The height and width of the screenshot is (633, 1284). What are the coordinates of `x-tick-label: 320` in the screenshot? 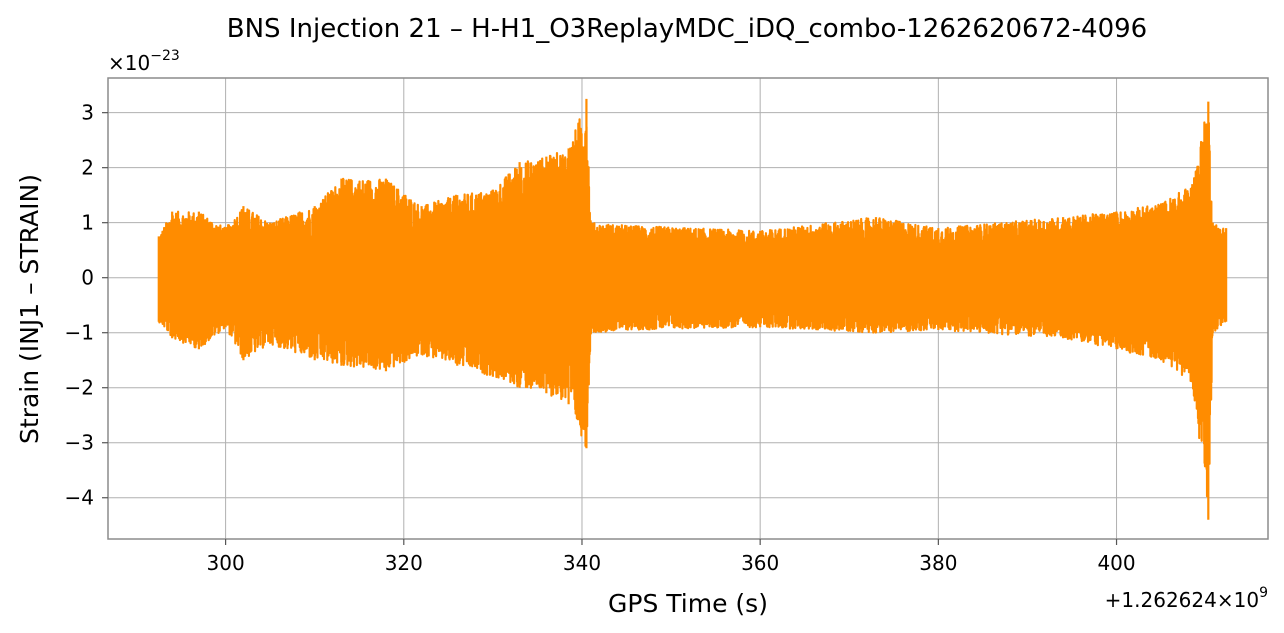 It's located at (404, 563).